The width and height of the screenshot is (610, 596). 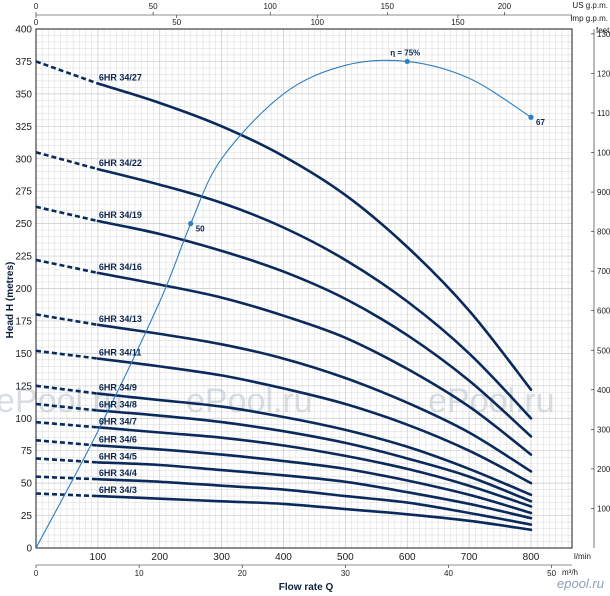 What do you see at coordinates (23, 192) in the screenshot?
I see `y-tick-label: 275` at bounding box center [23, 192].